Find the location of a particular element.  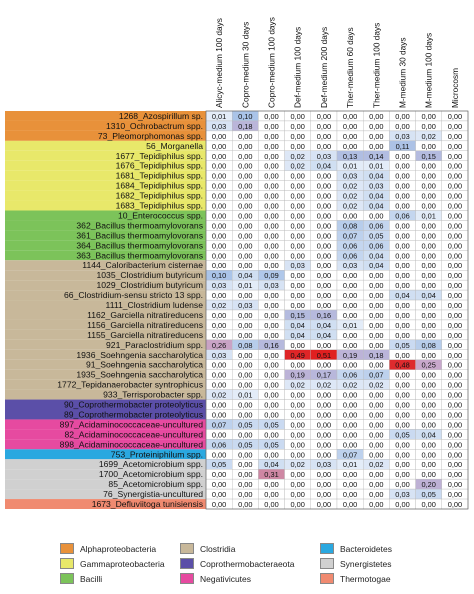

row-label: 1035_Clostridium butyricum is located at coordinates (149, 275).